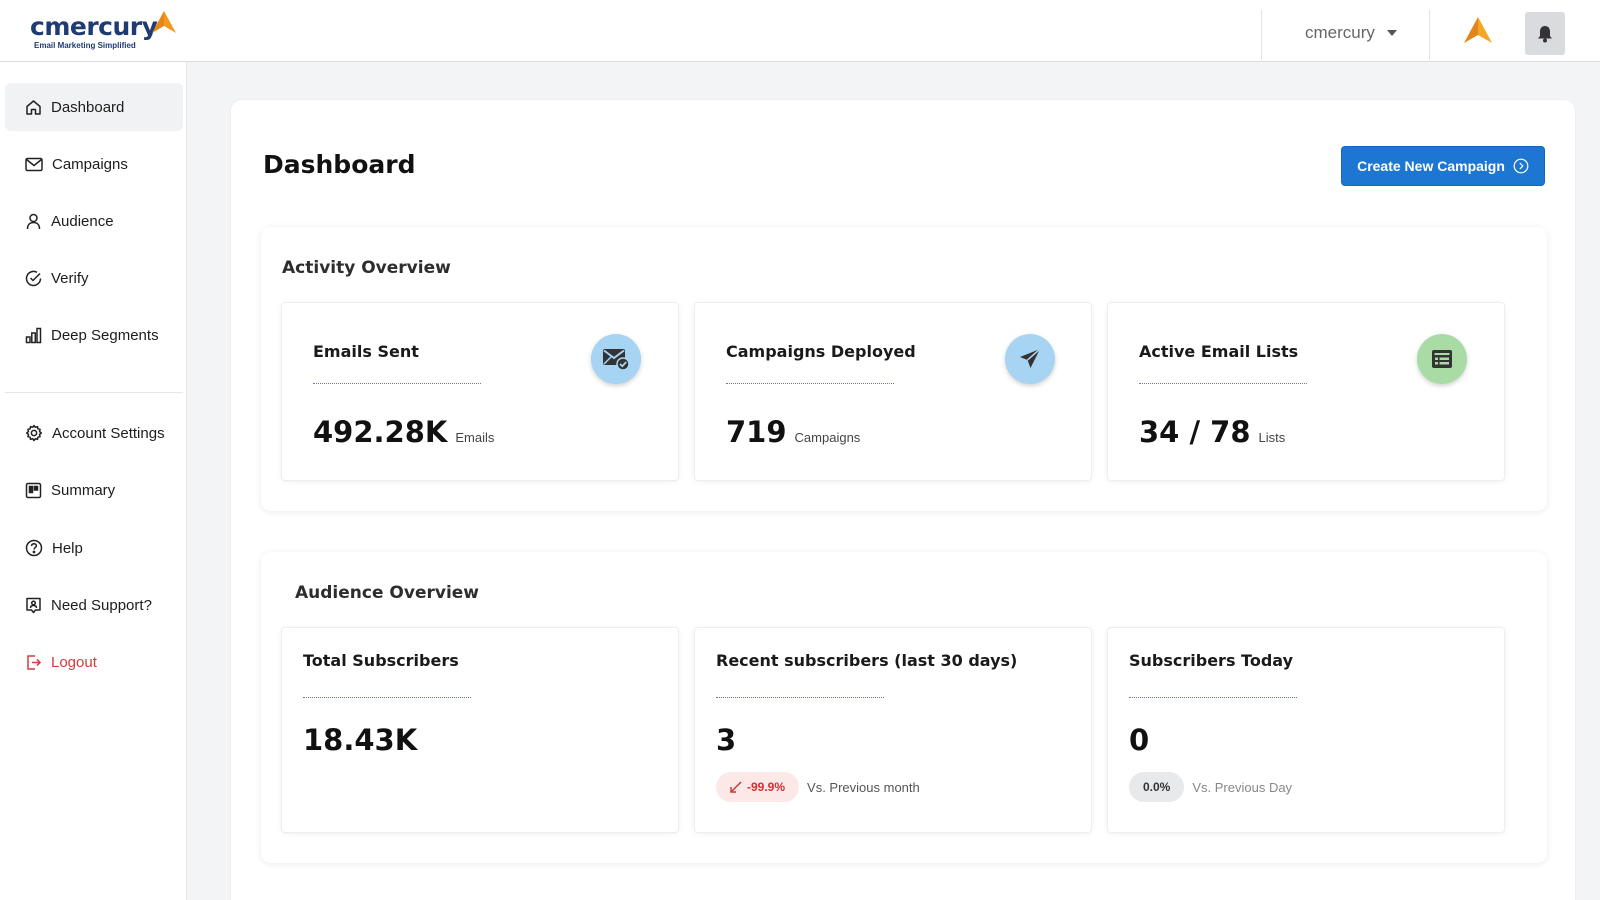 The width and height of the screenshot is (1600, 900). I want to click on sidebar-item-label: Account Settings, so click(108, 433).